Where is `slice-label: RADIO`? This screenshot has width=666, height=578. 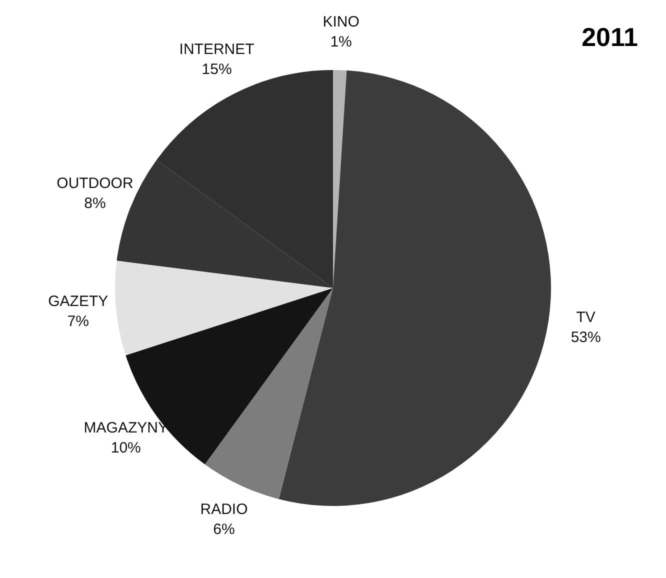
slice-label: RADIO is located at coordinates (224, 509).